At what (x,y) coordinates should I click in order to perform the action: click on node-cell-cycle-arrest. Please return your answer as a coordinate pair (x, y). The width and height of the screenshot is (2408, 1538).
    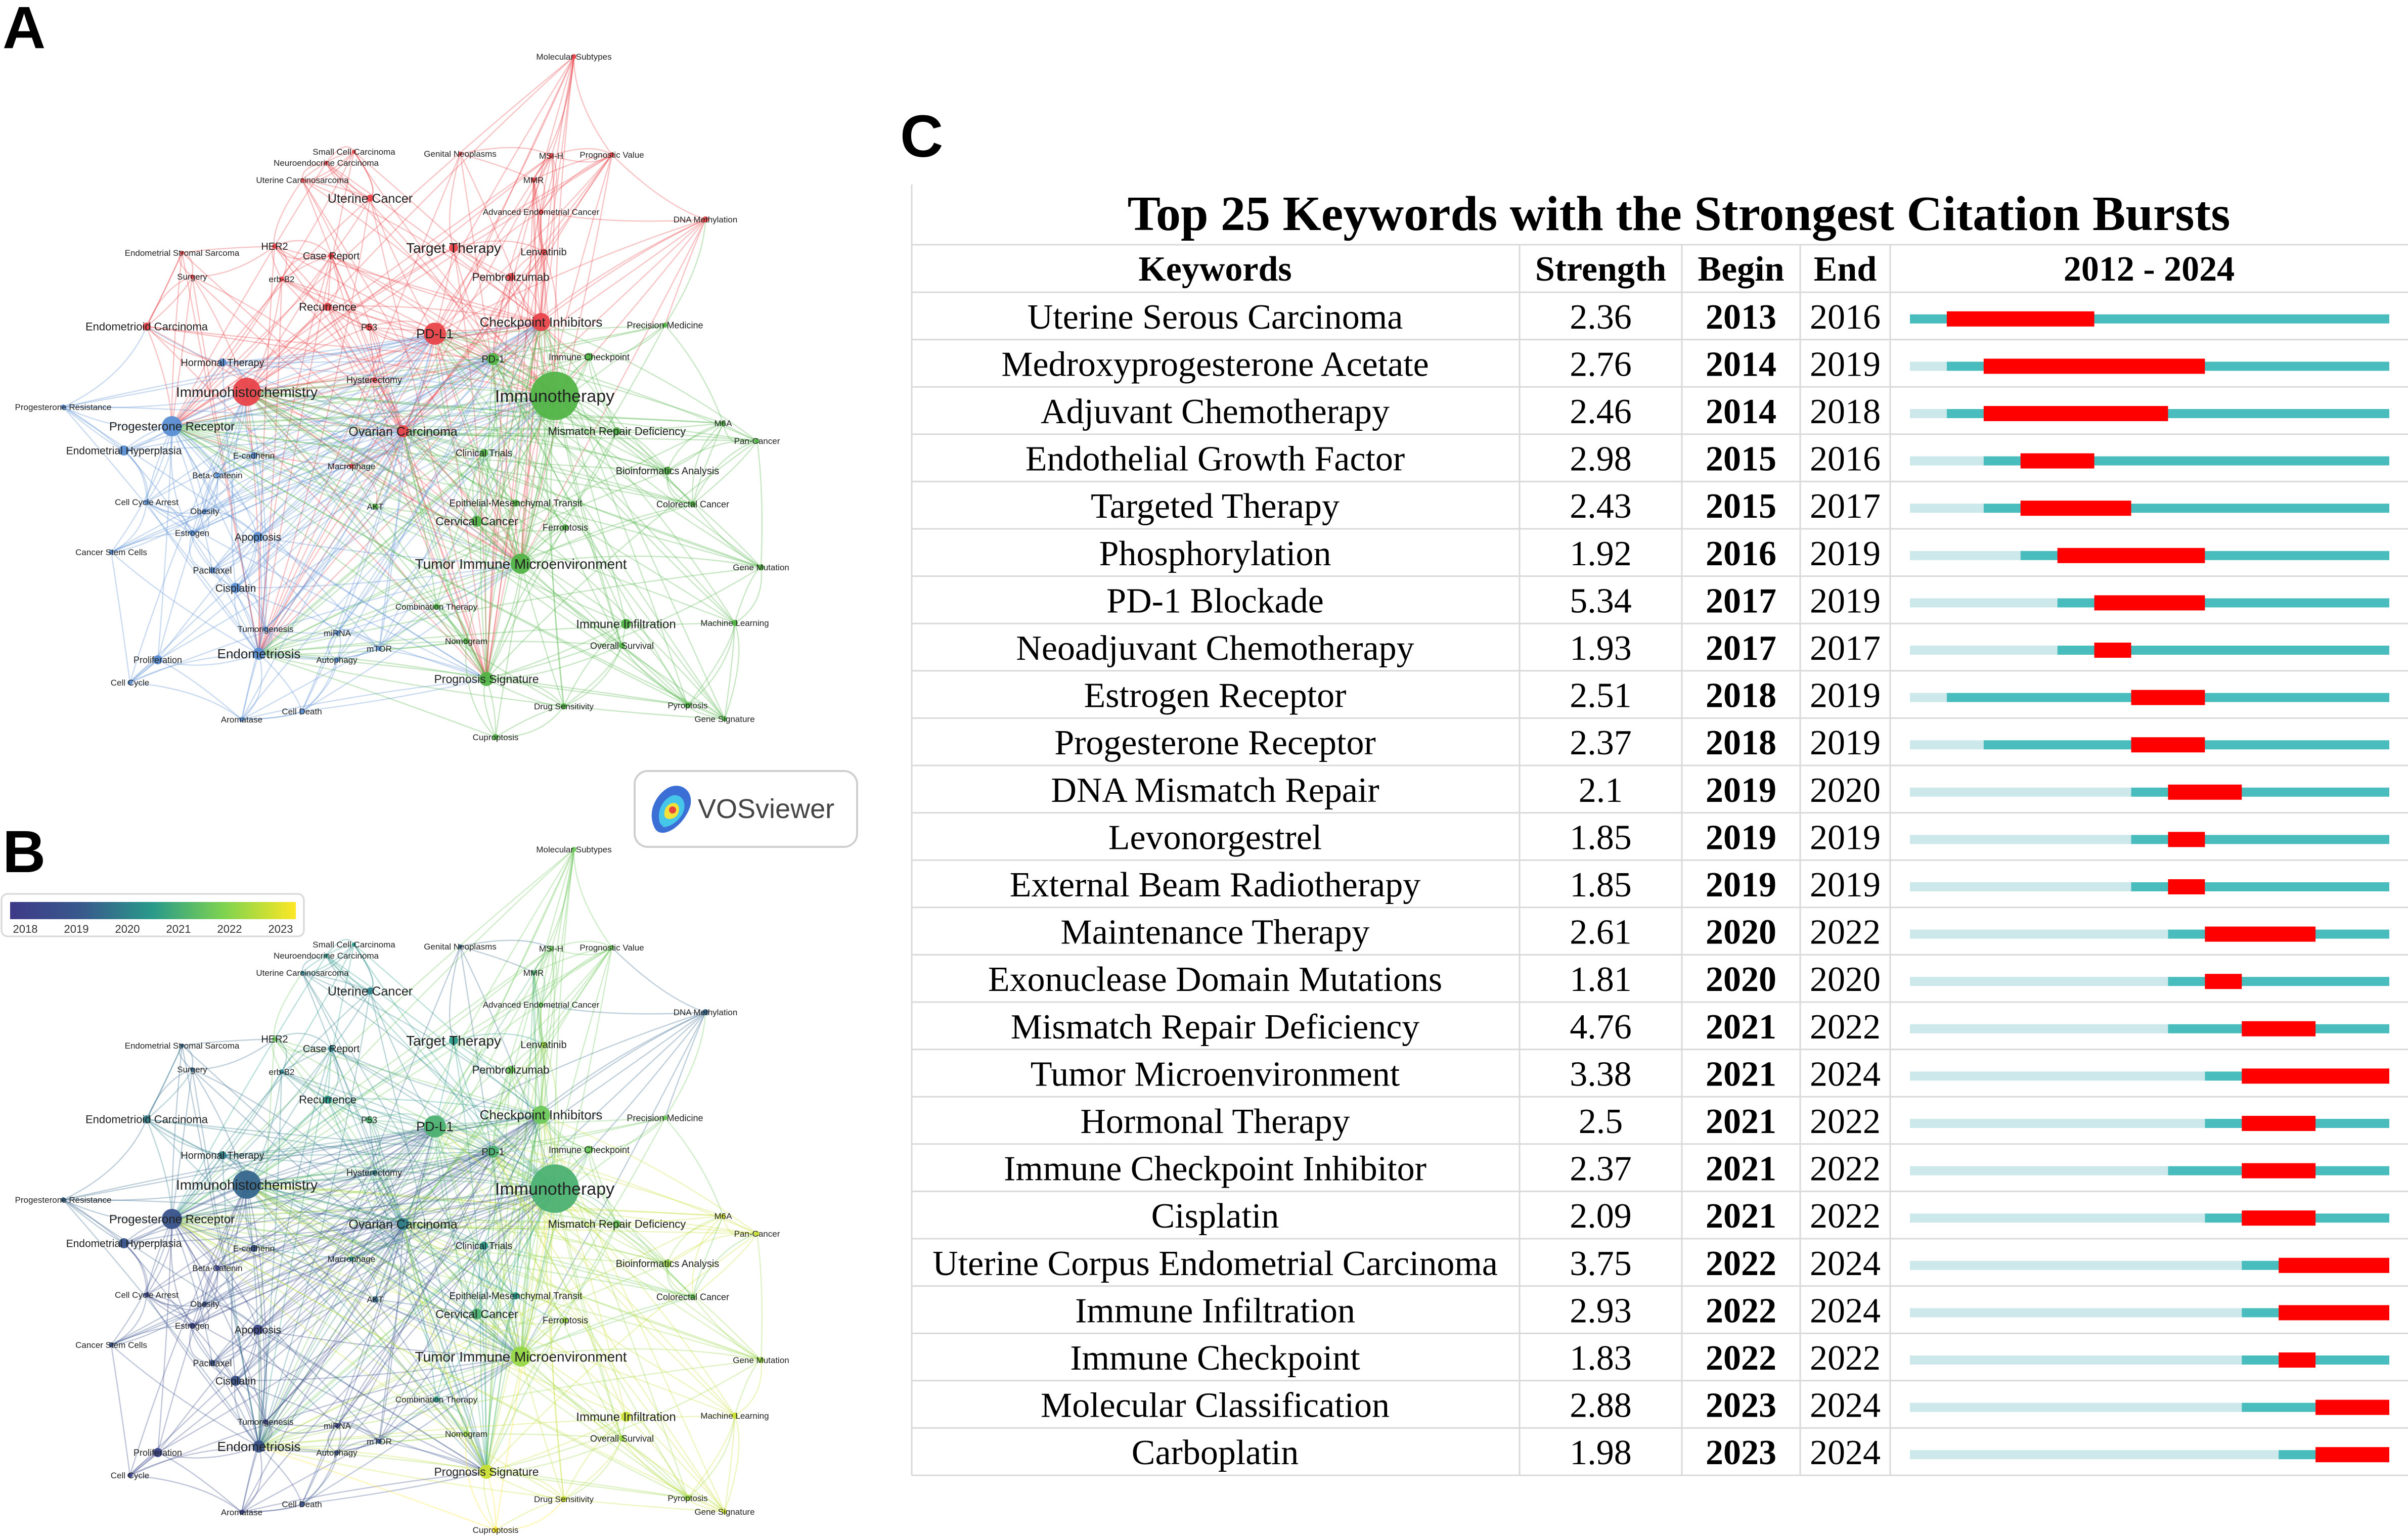
    Looking at the image, I should click on (146, 1294).